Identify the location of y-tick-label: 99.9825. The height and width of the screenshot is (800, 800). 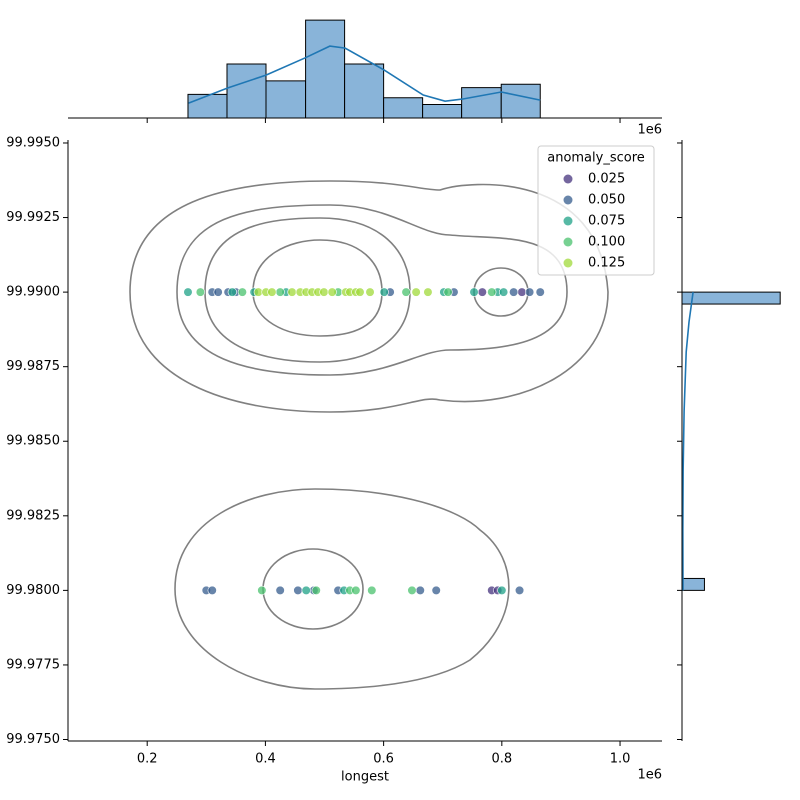
(33, 515).